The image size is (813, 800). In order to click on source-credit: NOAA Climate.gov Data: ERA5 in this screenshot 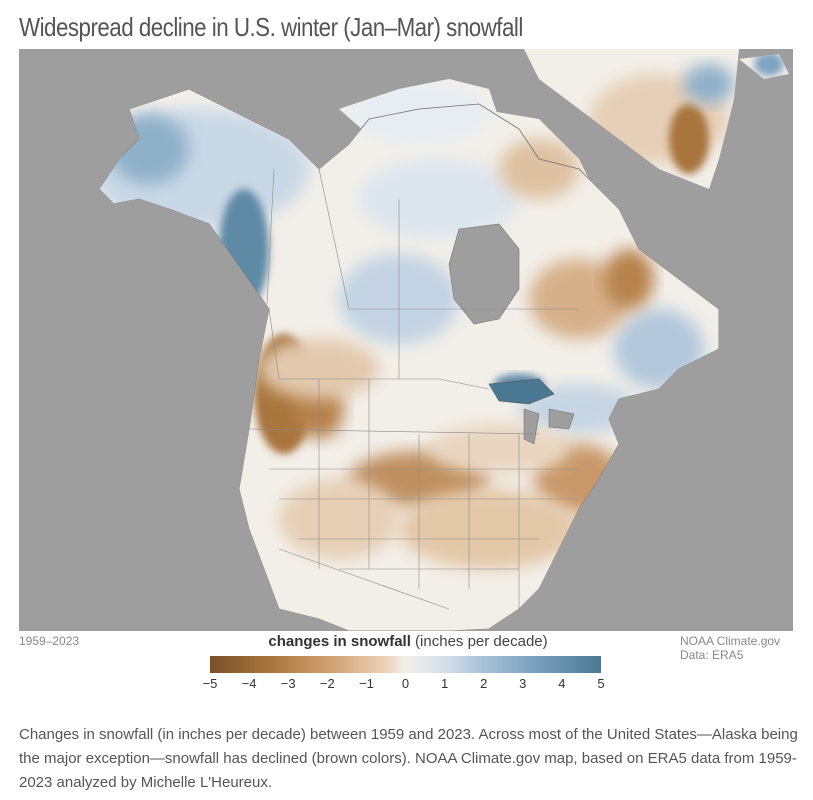, I will do `click(730, 648)`.